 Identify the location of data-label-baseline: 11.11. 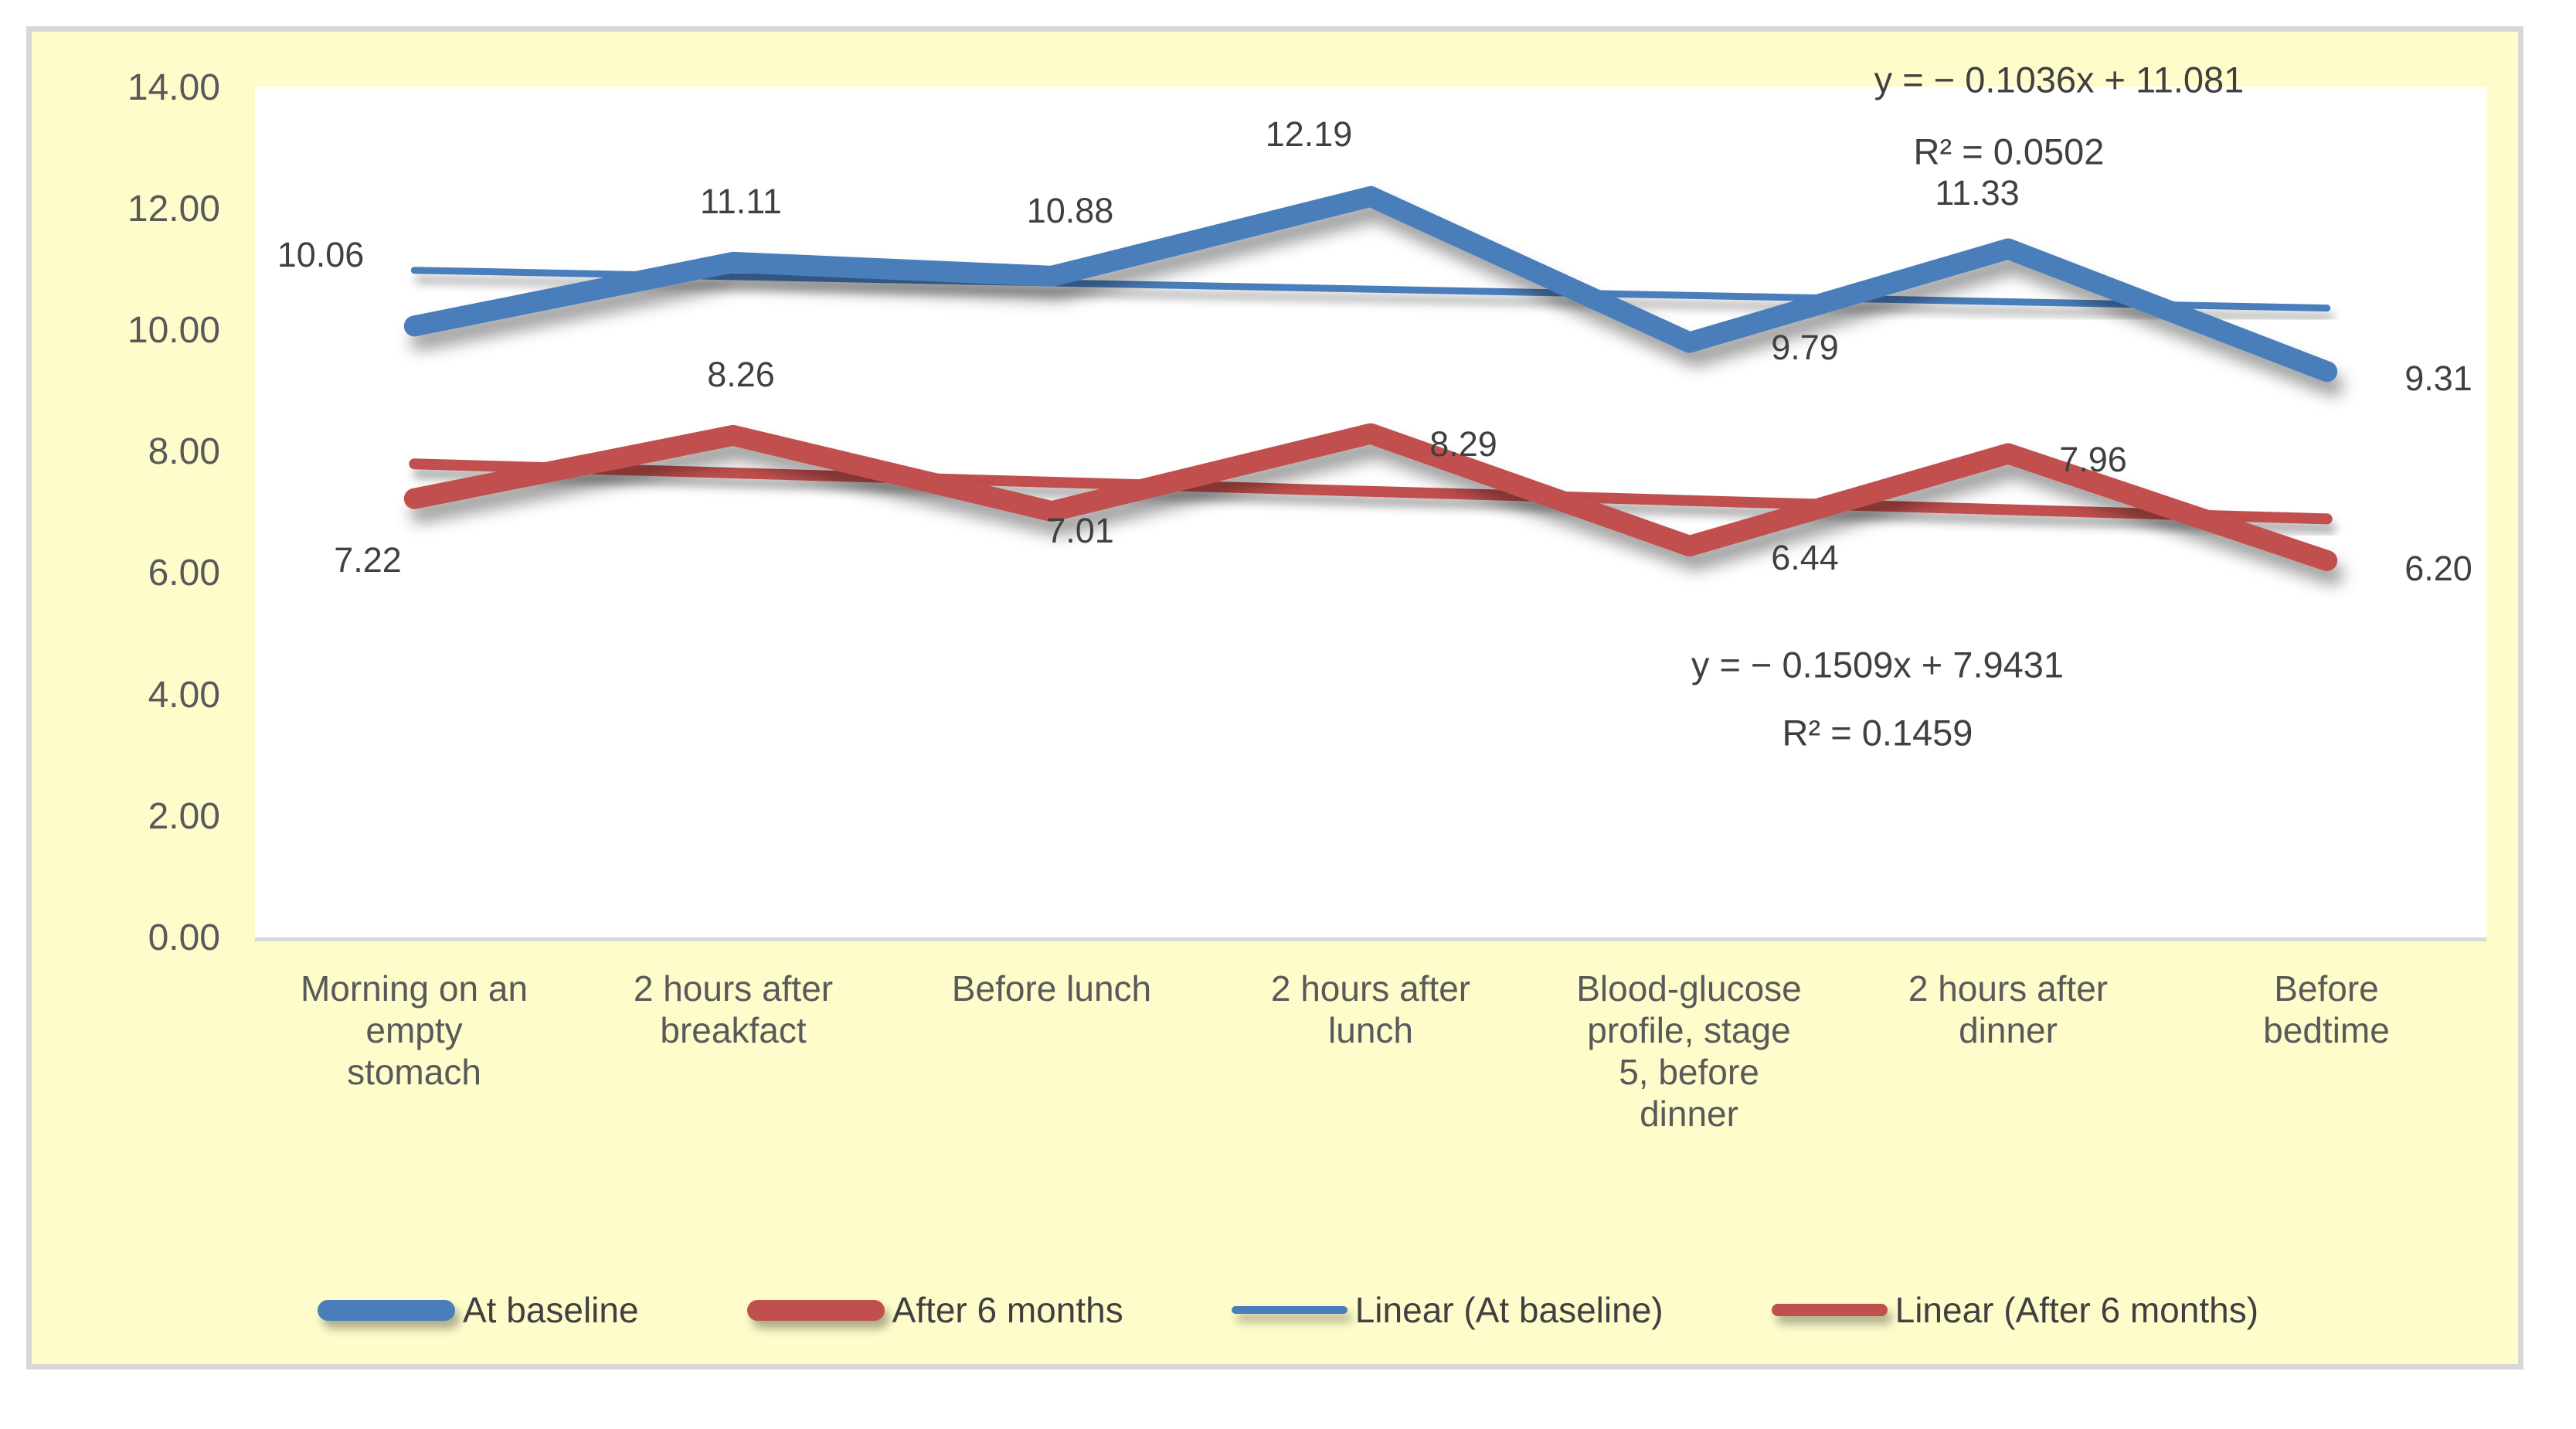
(741, 201).